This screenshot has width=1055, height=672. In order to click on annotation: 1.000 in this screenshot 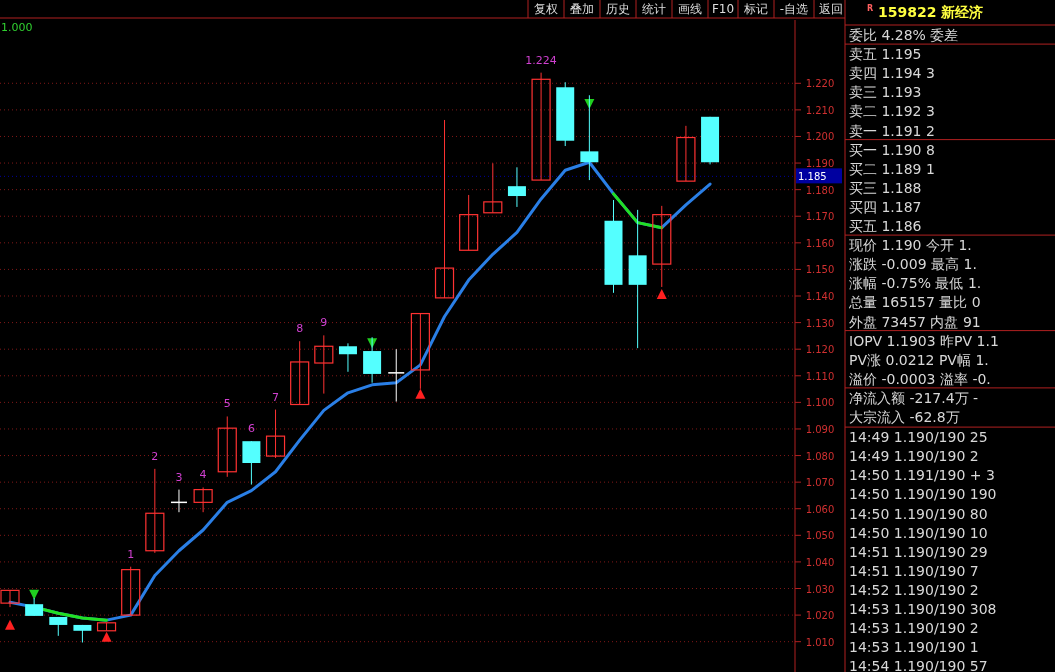, I will do `click(17, 27)`.